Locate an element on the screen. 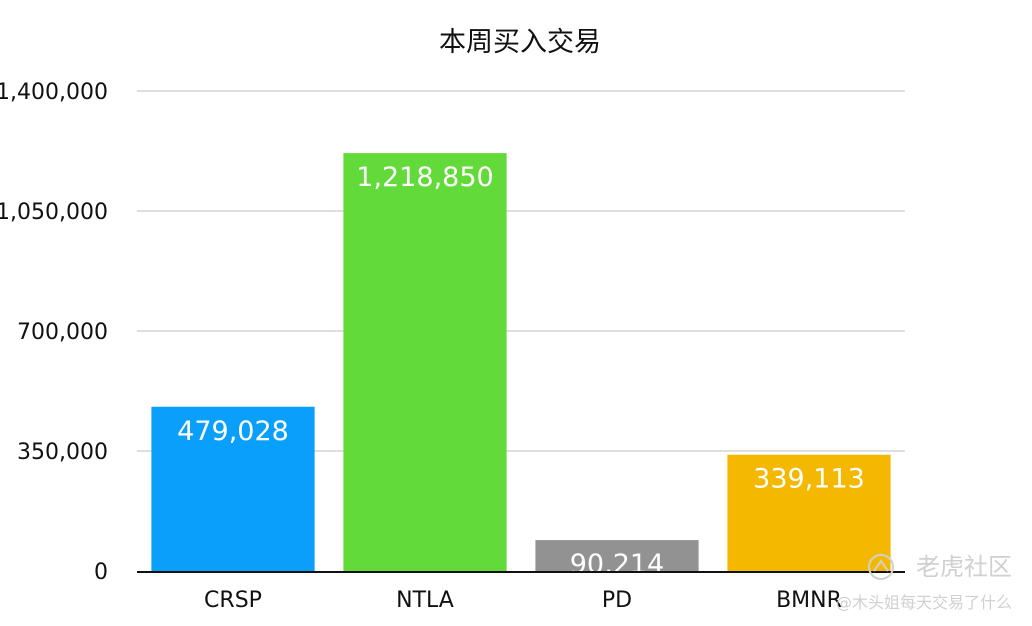 The image size is (1032, 626). bar-bmnr is located at coordinates (809, 512).